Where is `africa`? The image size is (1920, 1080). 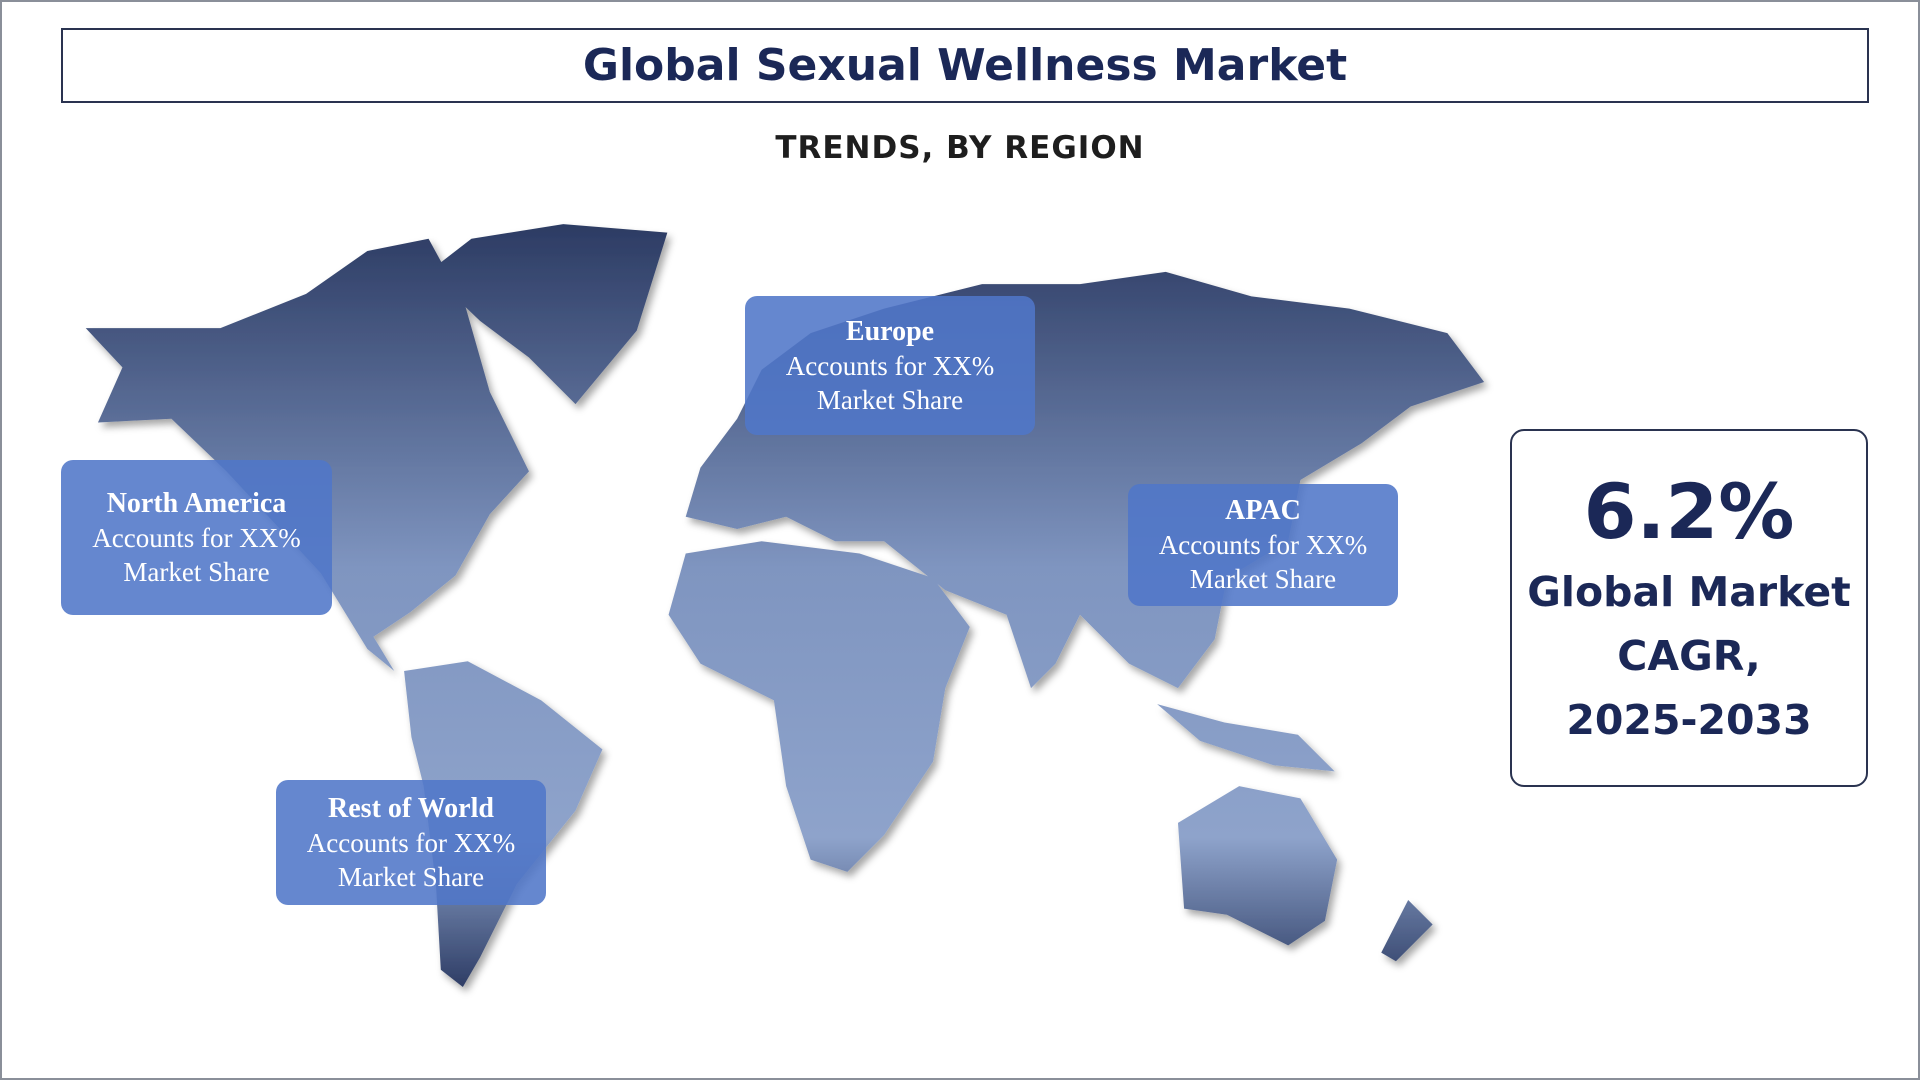 africa is located at coordinates (819, 706).